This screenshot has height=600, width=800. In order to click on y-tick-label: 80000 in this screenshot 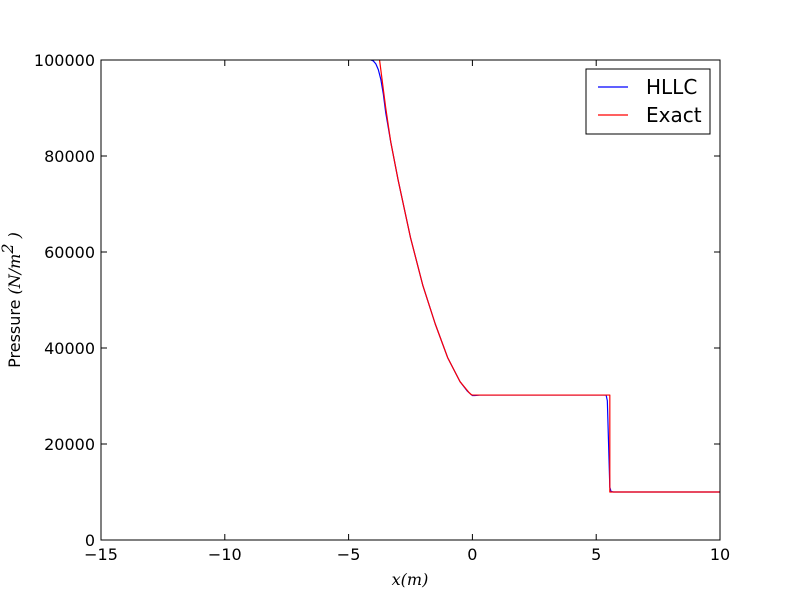, I will do `click(69, 156)`.